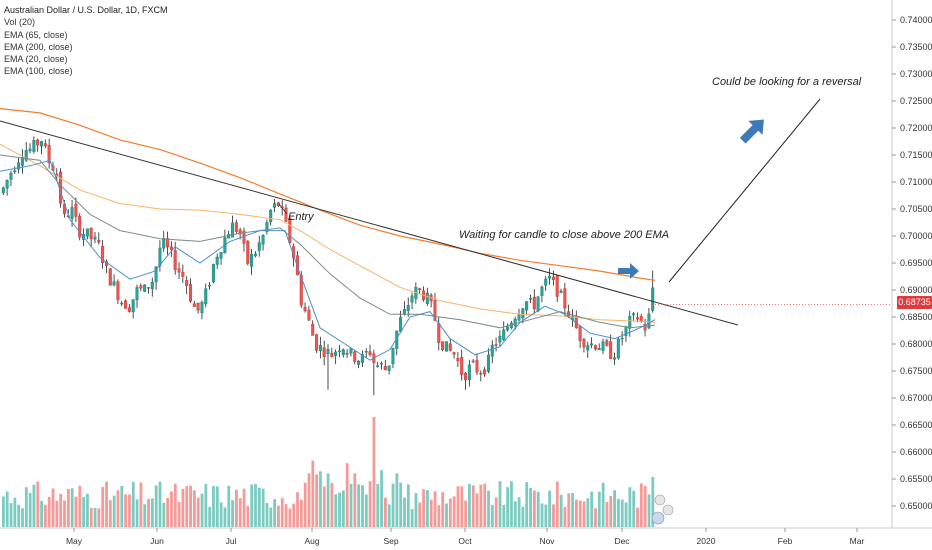  I want to click on price-tick-label: 0.67000, so click(916, 398).